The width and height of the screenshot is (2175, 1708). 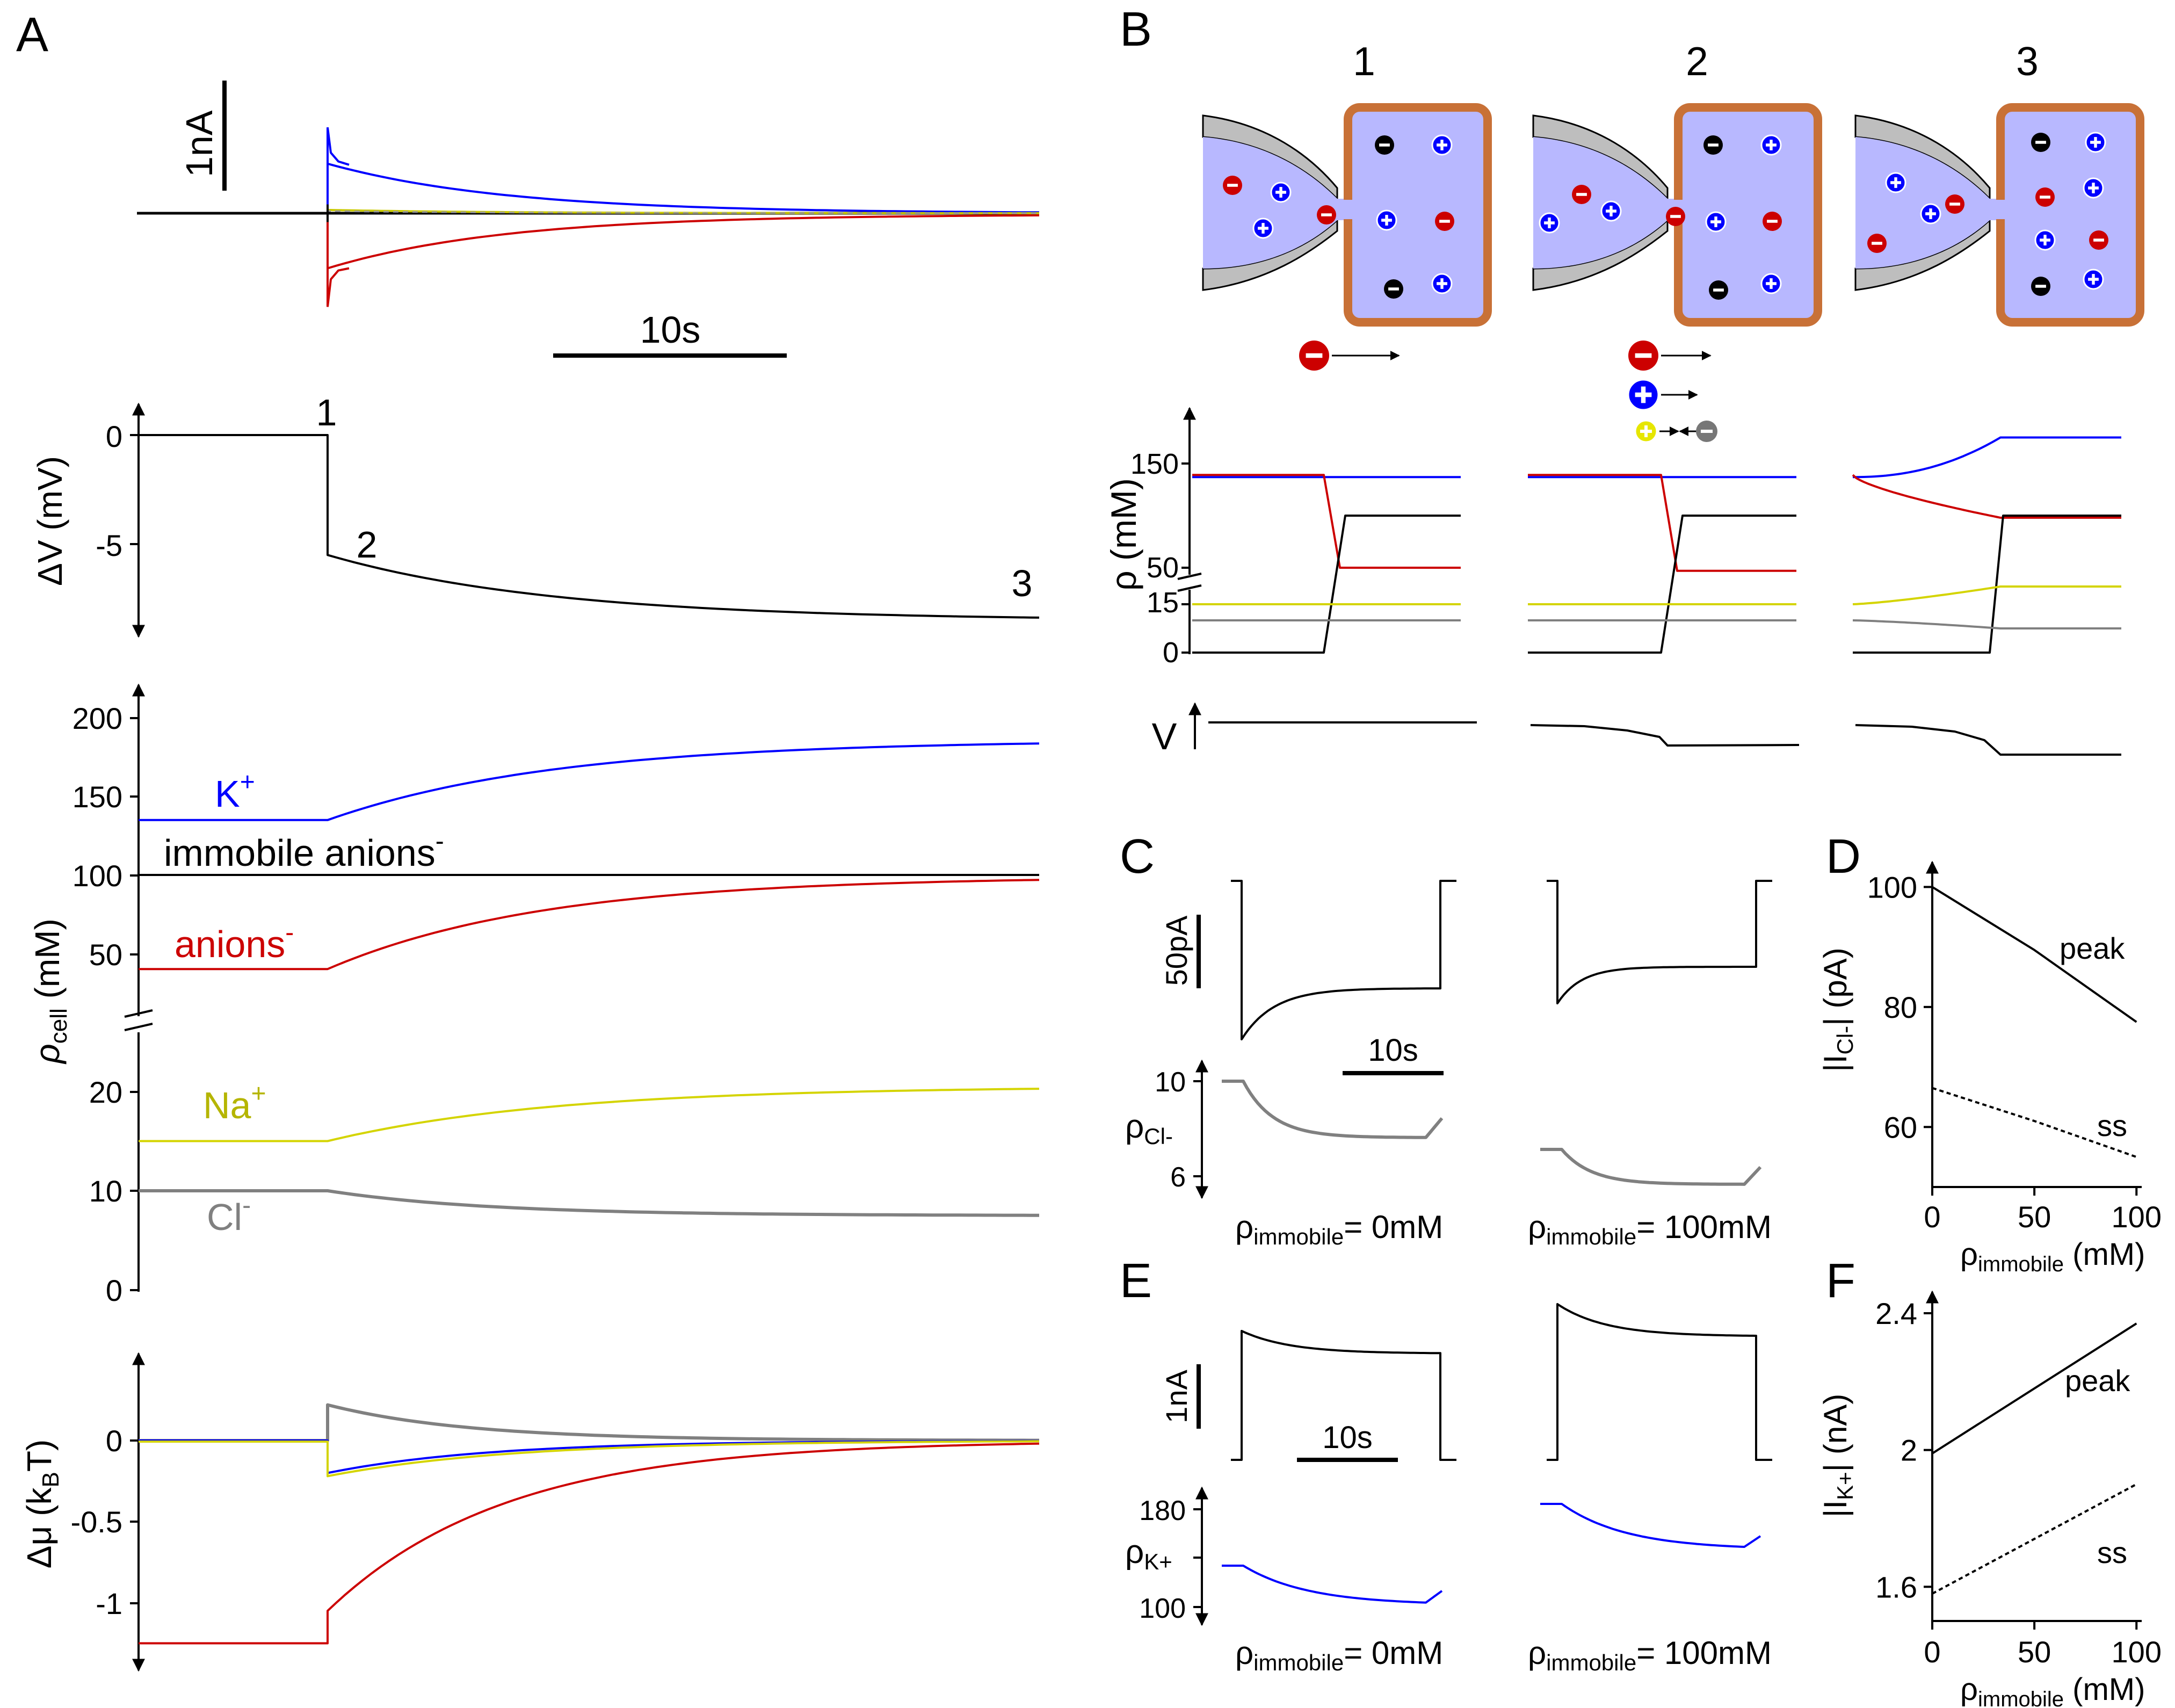 What do you see at coordinates (1343, 960) in the screenshot?
I see `c-current-trace-0mM` at bounding box center [1343, 960].